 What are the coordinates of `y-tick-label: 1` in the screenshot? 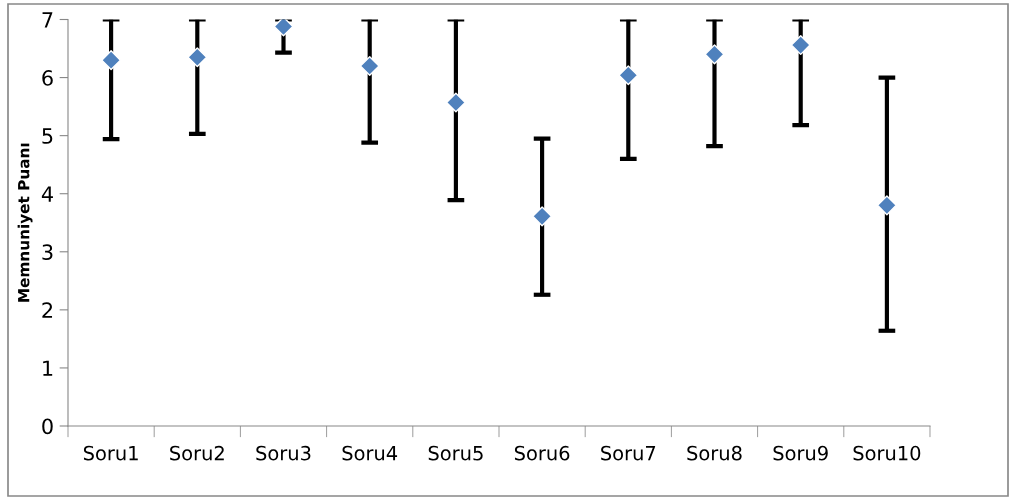 It's located at (48, 368).